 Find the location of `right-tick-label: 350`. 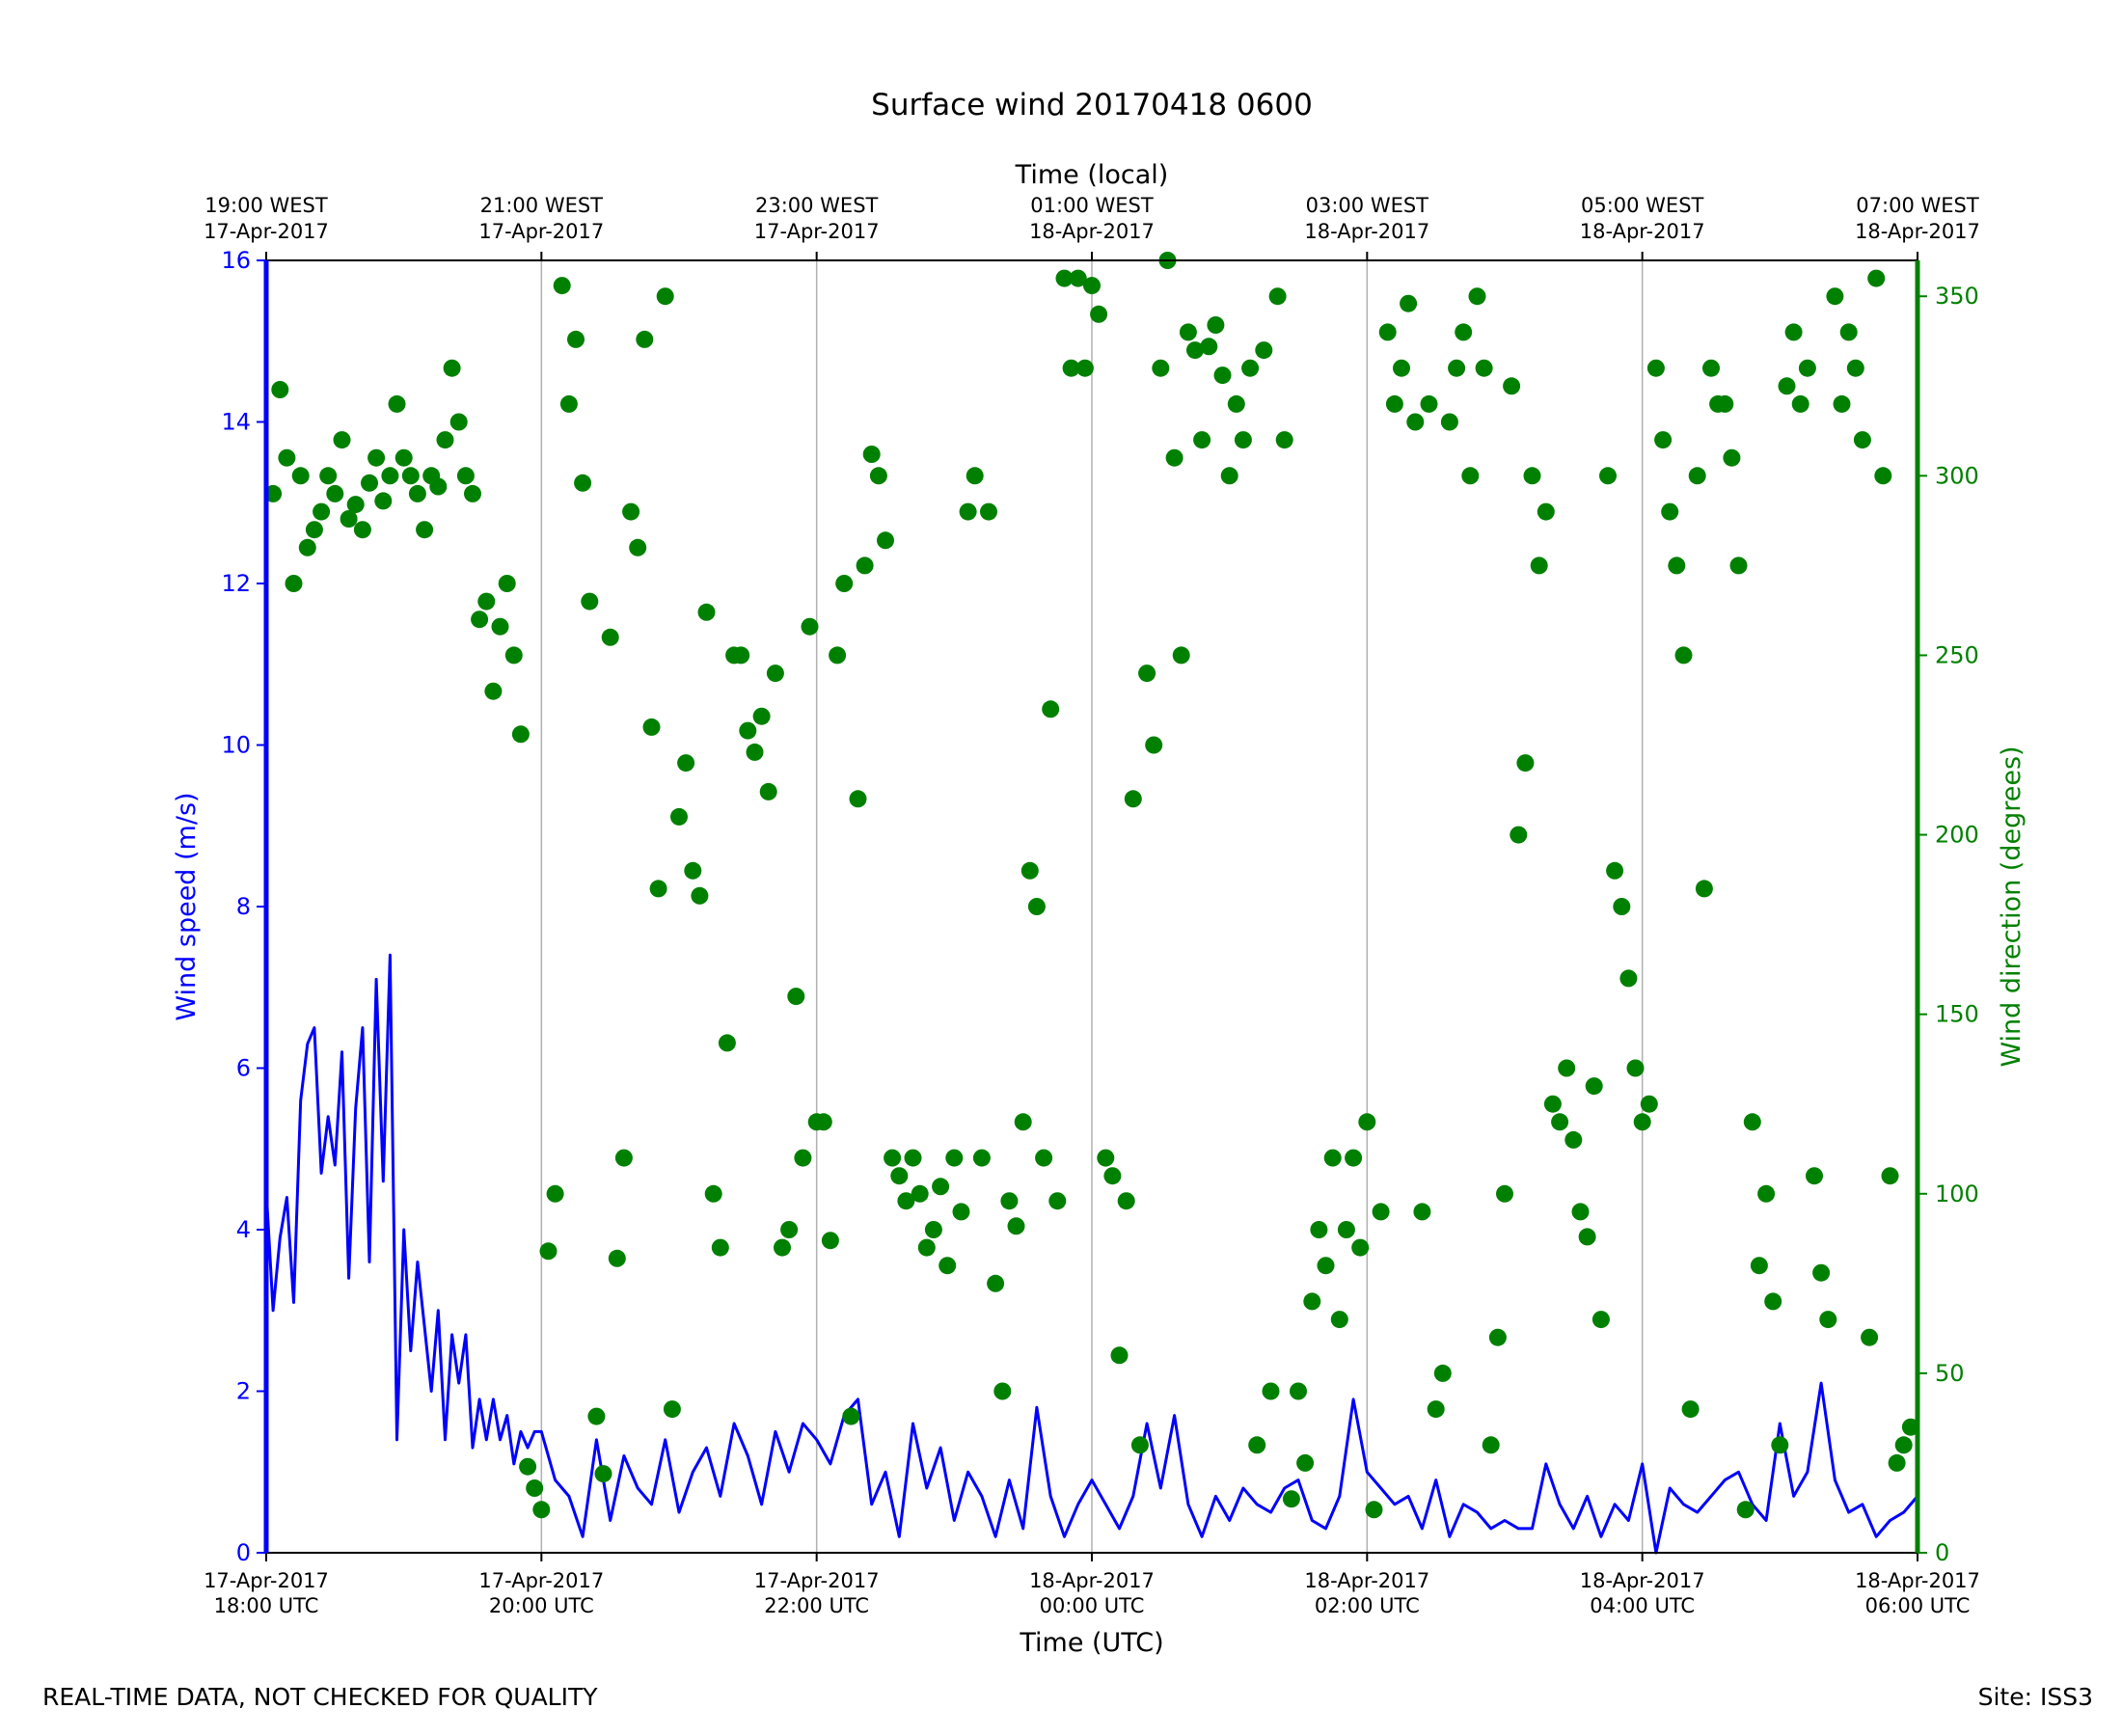

right-tick-label: 350 is located at coordinates (1957, 296).